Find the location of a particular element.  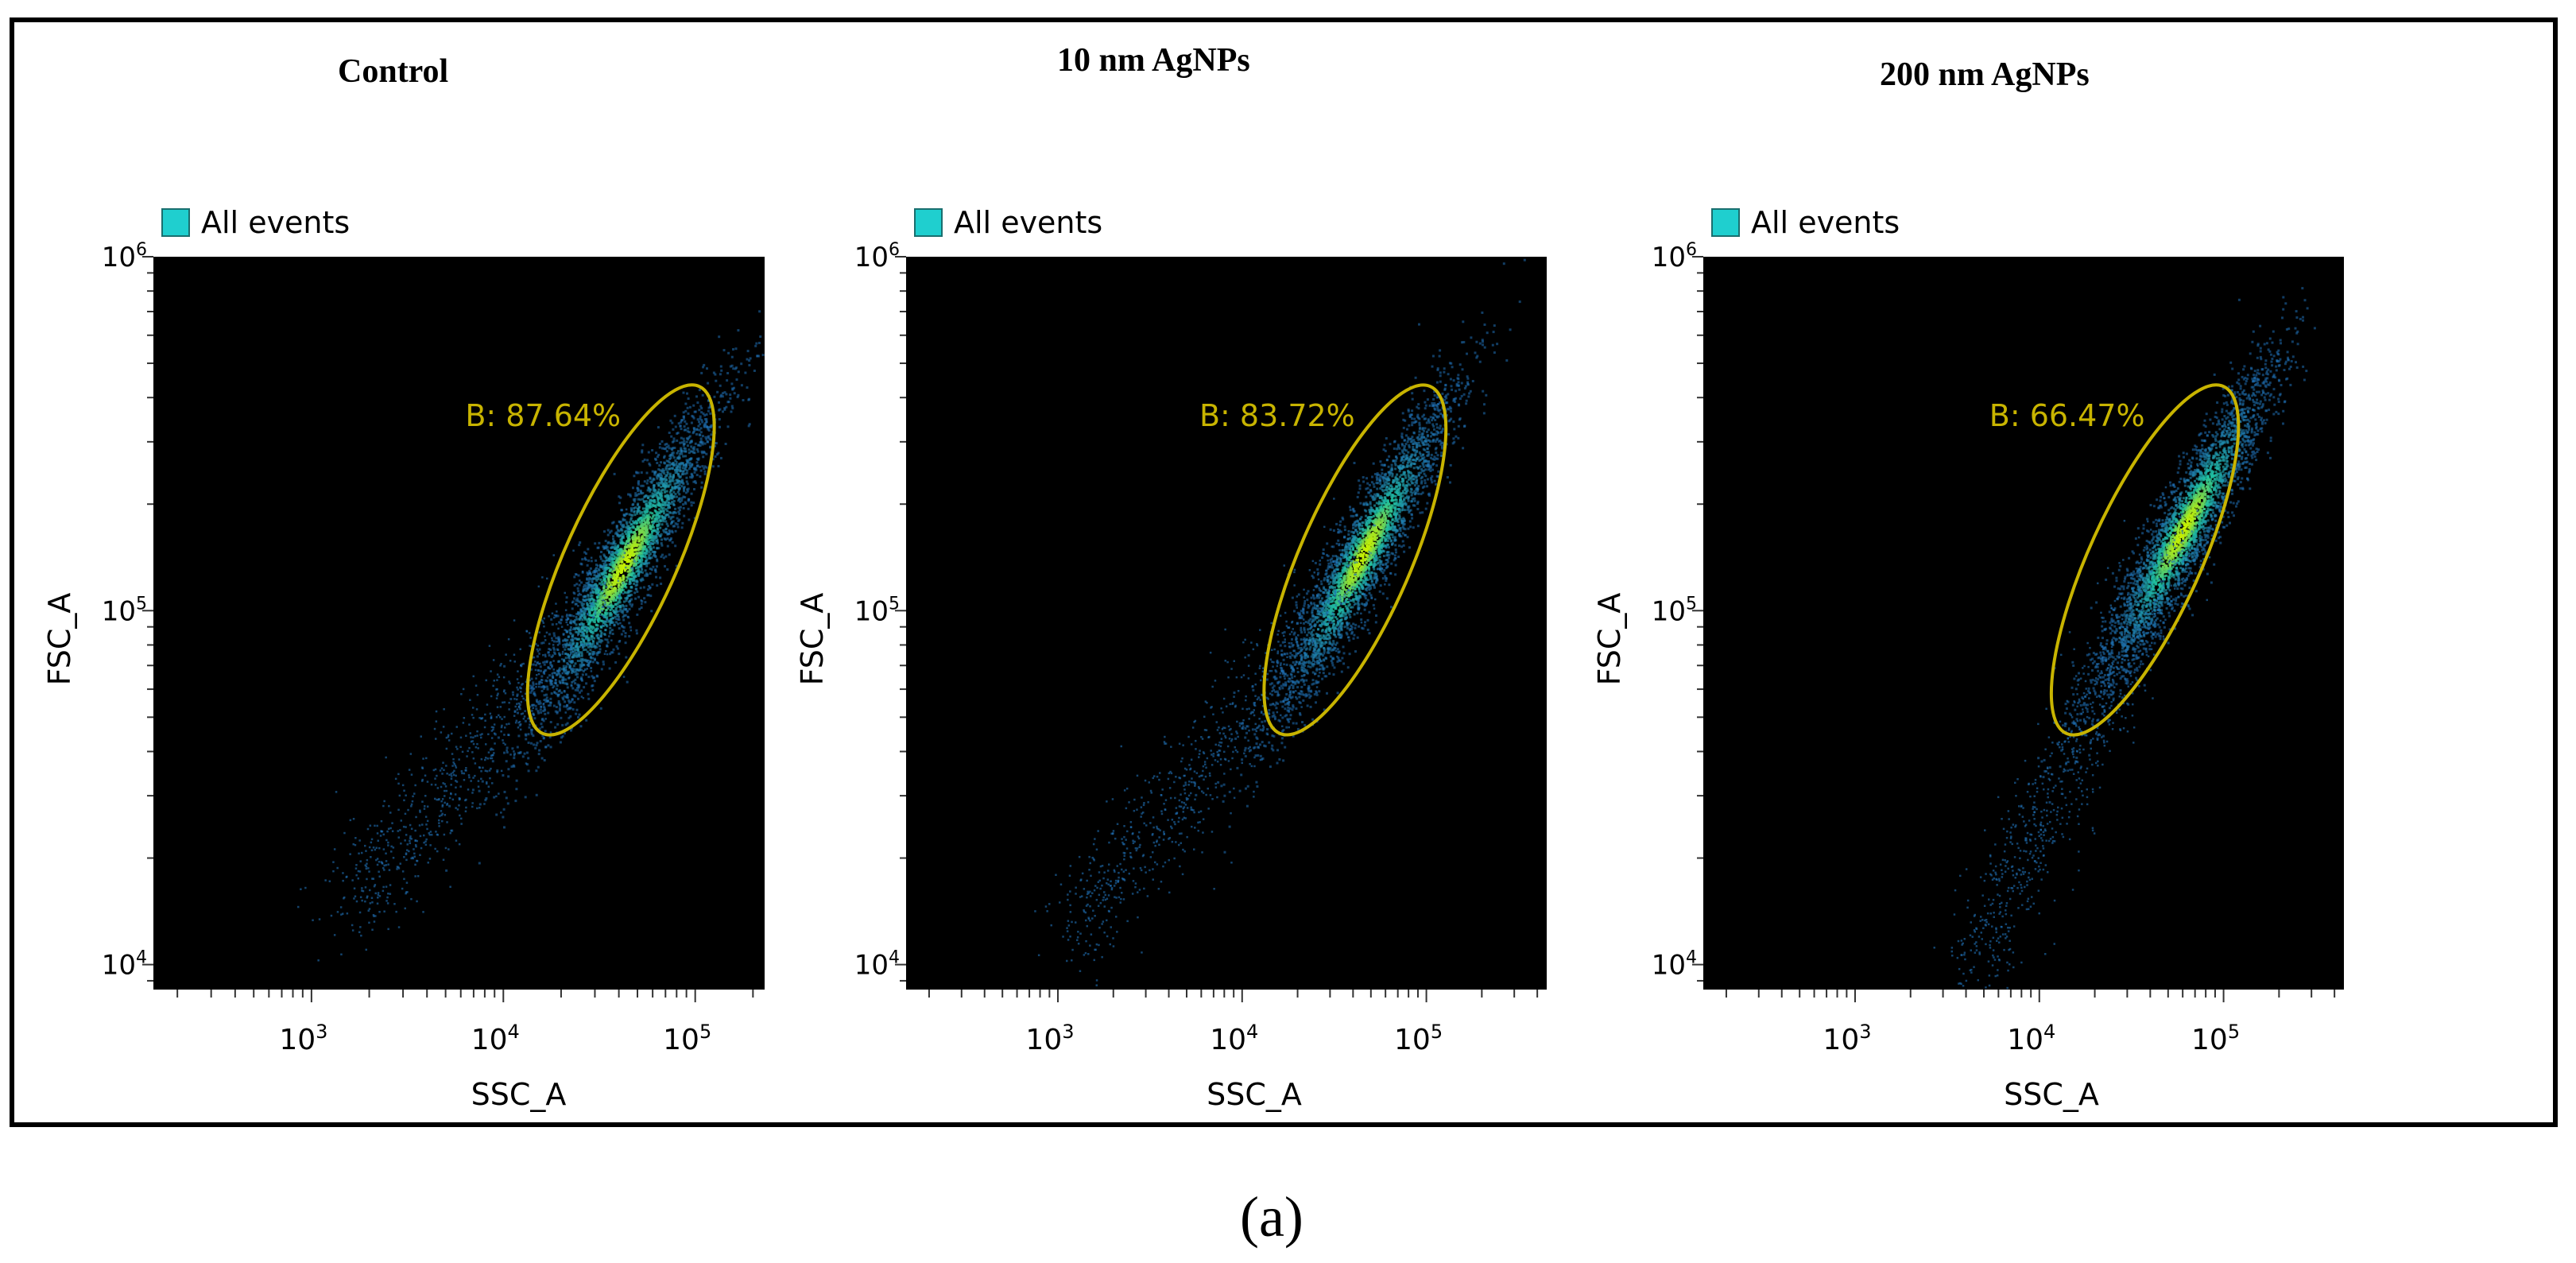

gate-label: B: 66.47% is located at coordinates (2067, 415).